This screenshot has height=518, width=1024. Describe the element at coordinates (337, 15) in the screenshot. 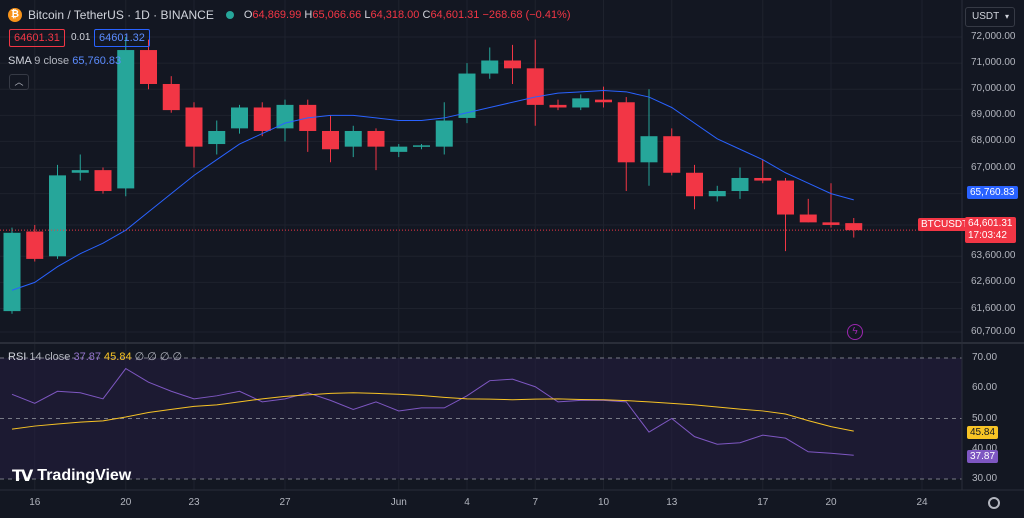

I see `high-value: 65,066.66` at that location.